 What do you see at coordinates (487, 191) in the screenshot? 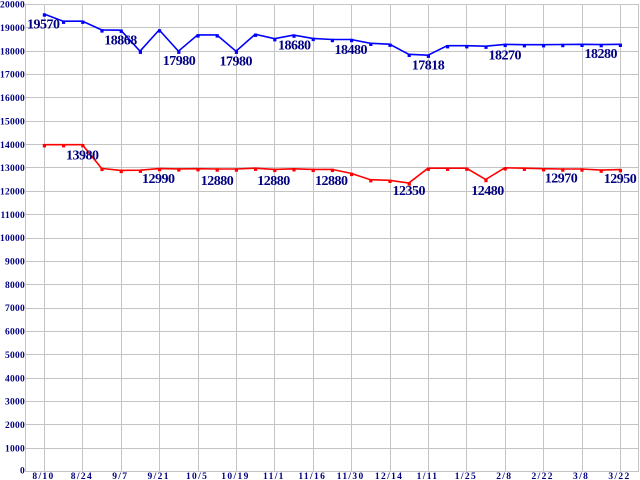
I see `svg-text: 12480` at bounding box center [487, 191].